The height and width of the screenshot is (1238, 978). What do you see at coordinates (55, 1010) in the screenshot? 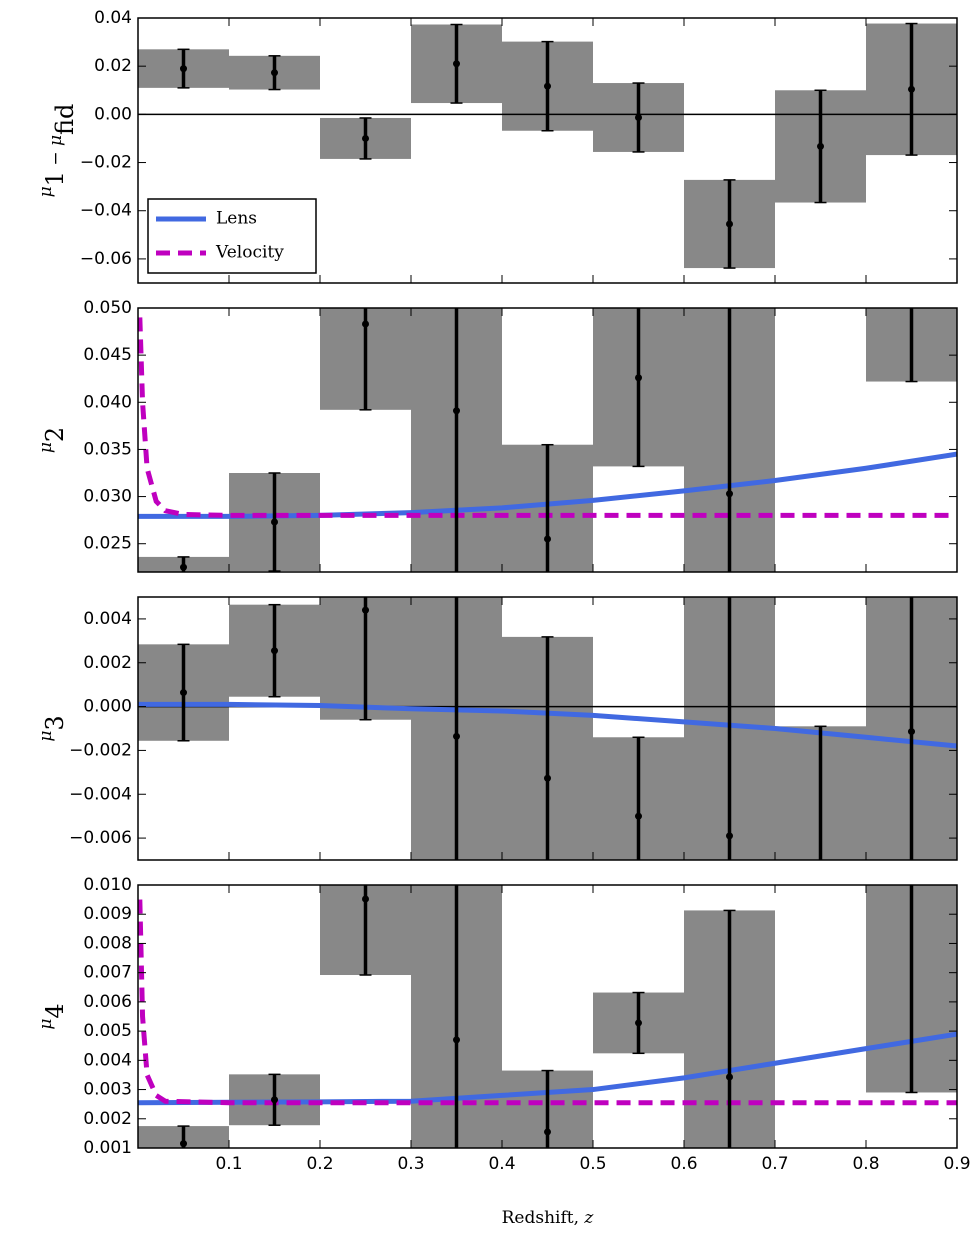
I see `y-label-sub: 4` at bounding box center [55, 1010].